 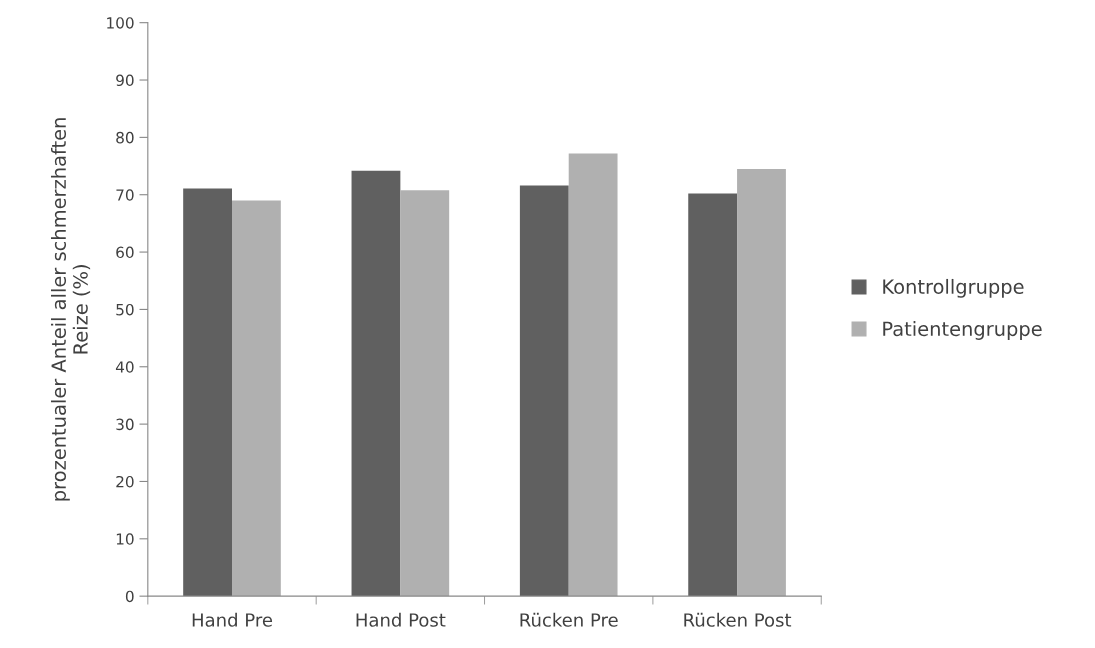 What do you see at coordinates (953, 288) in the screenshot?
I see `legend-label: Kontrollgruppe` at bounding box center [953, 288].